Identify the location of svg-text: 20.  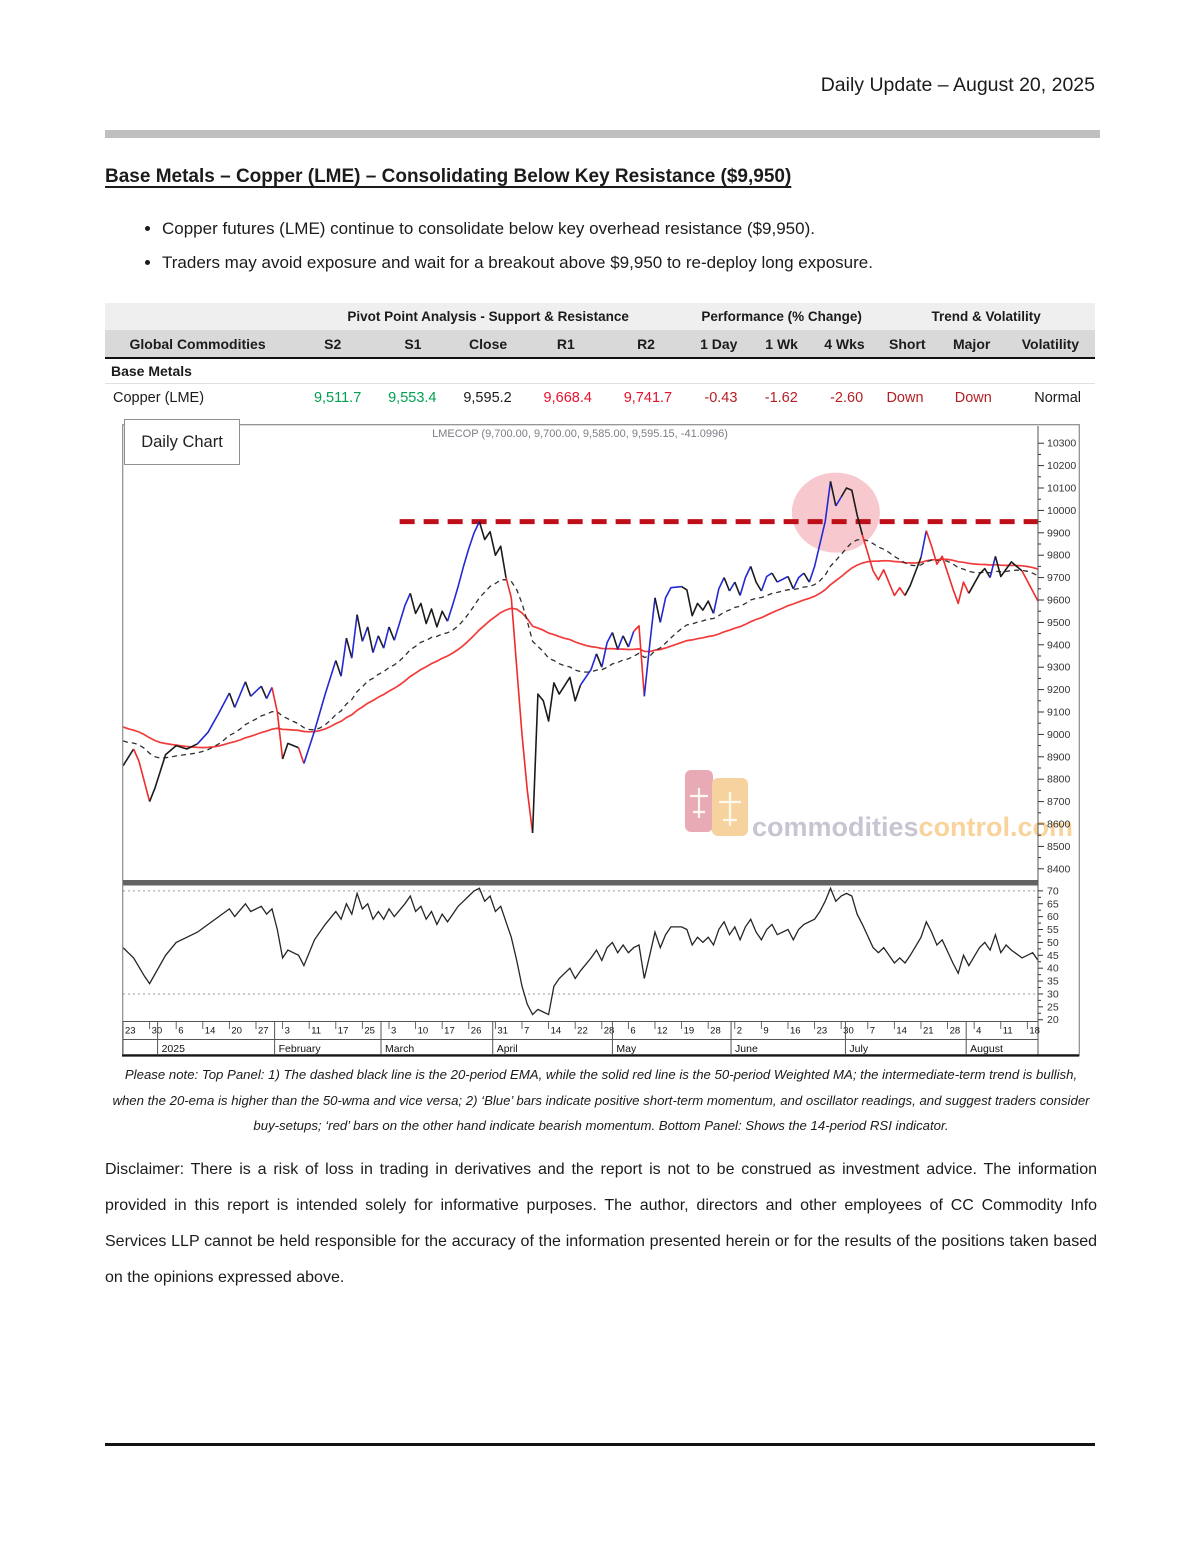
(236, 1031).